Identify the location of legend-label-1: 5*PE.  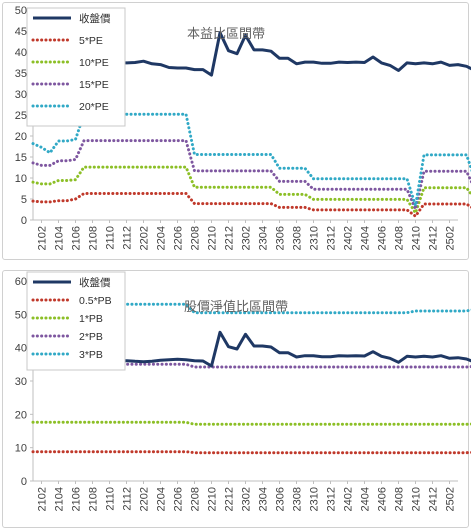
(91, 41).